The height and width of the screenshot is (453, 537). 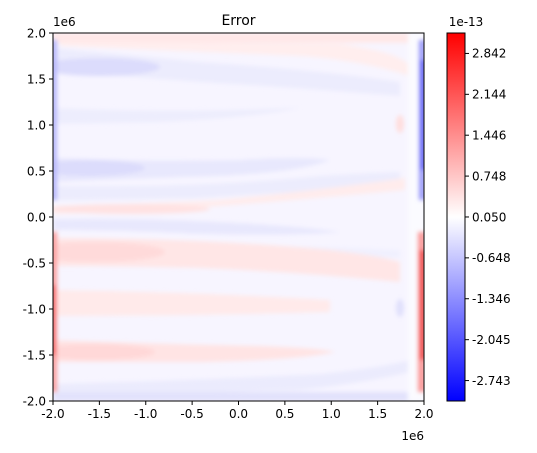 What do you see at coordinates (331, 414) in the screenshot?
I see `x-tick-label: 1.0` at bounding box center [331, 414].